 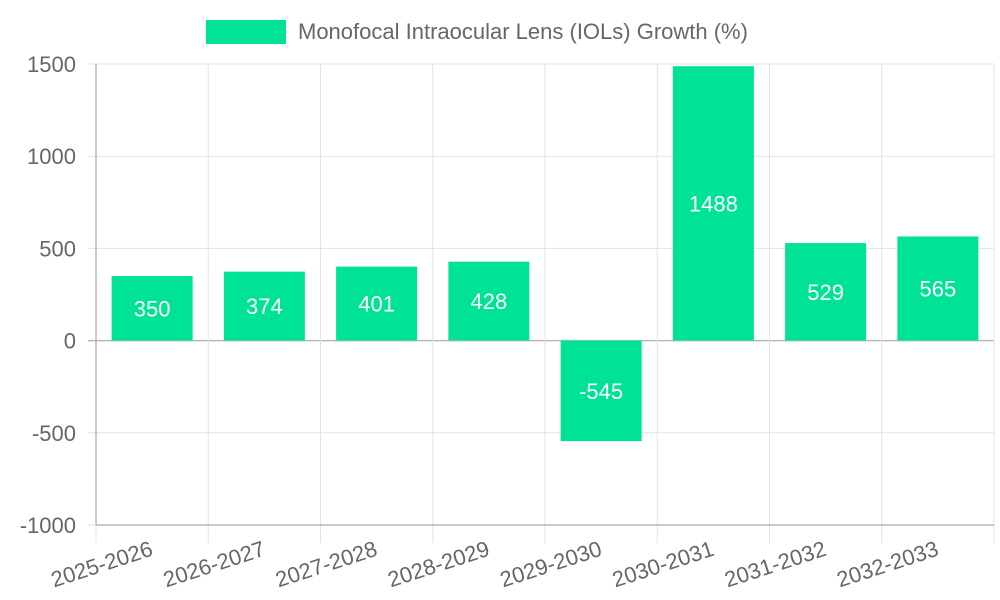 I want to click on bar-2026-2027, so click(x=264, y=306).